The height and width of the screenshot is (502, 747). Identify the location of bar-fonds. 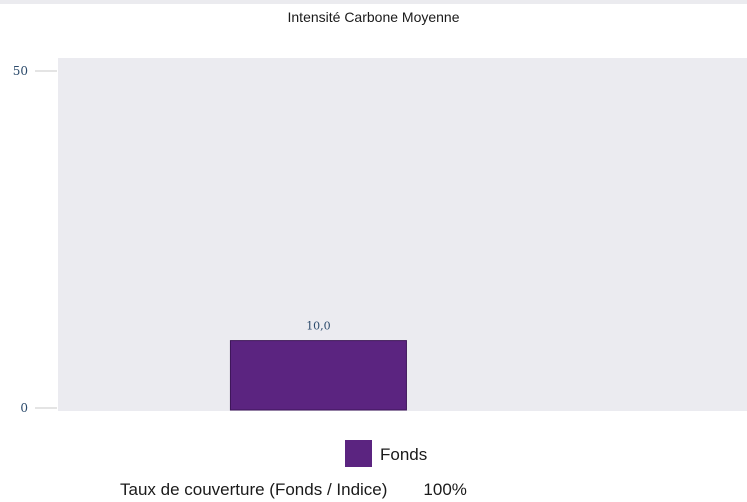
(318, 375).